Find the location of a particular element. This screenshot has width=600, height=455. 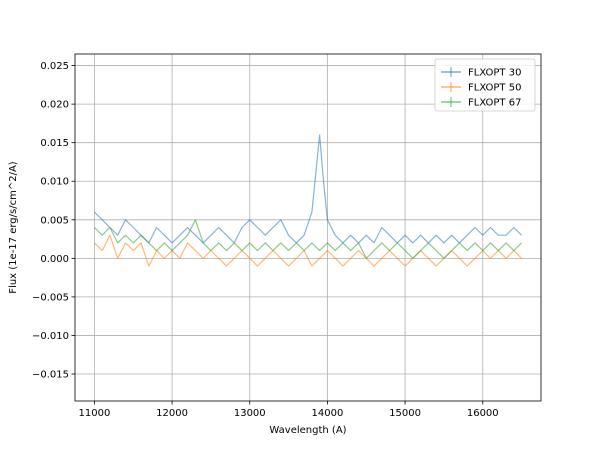

x-tick-label: 16000 is located at coordinates (483, 413).